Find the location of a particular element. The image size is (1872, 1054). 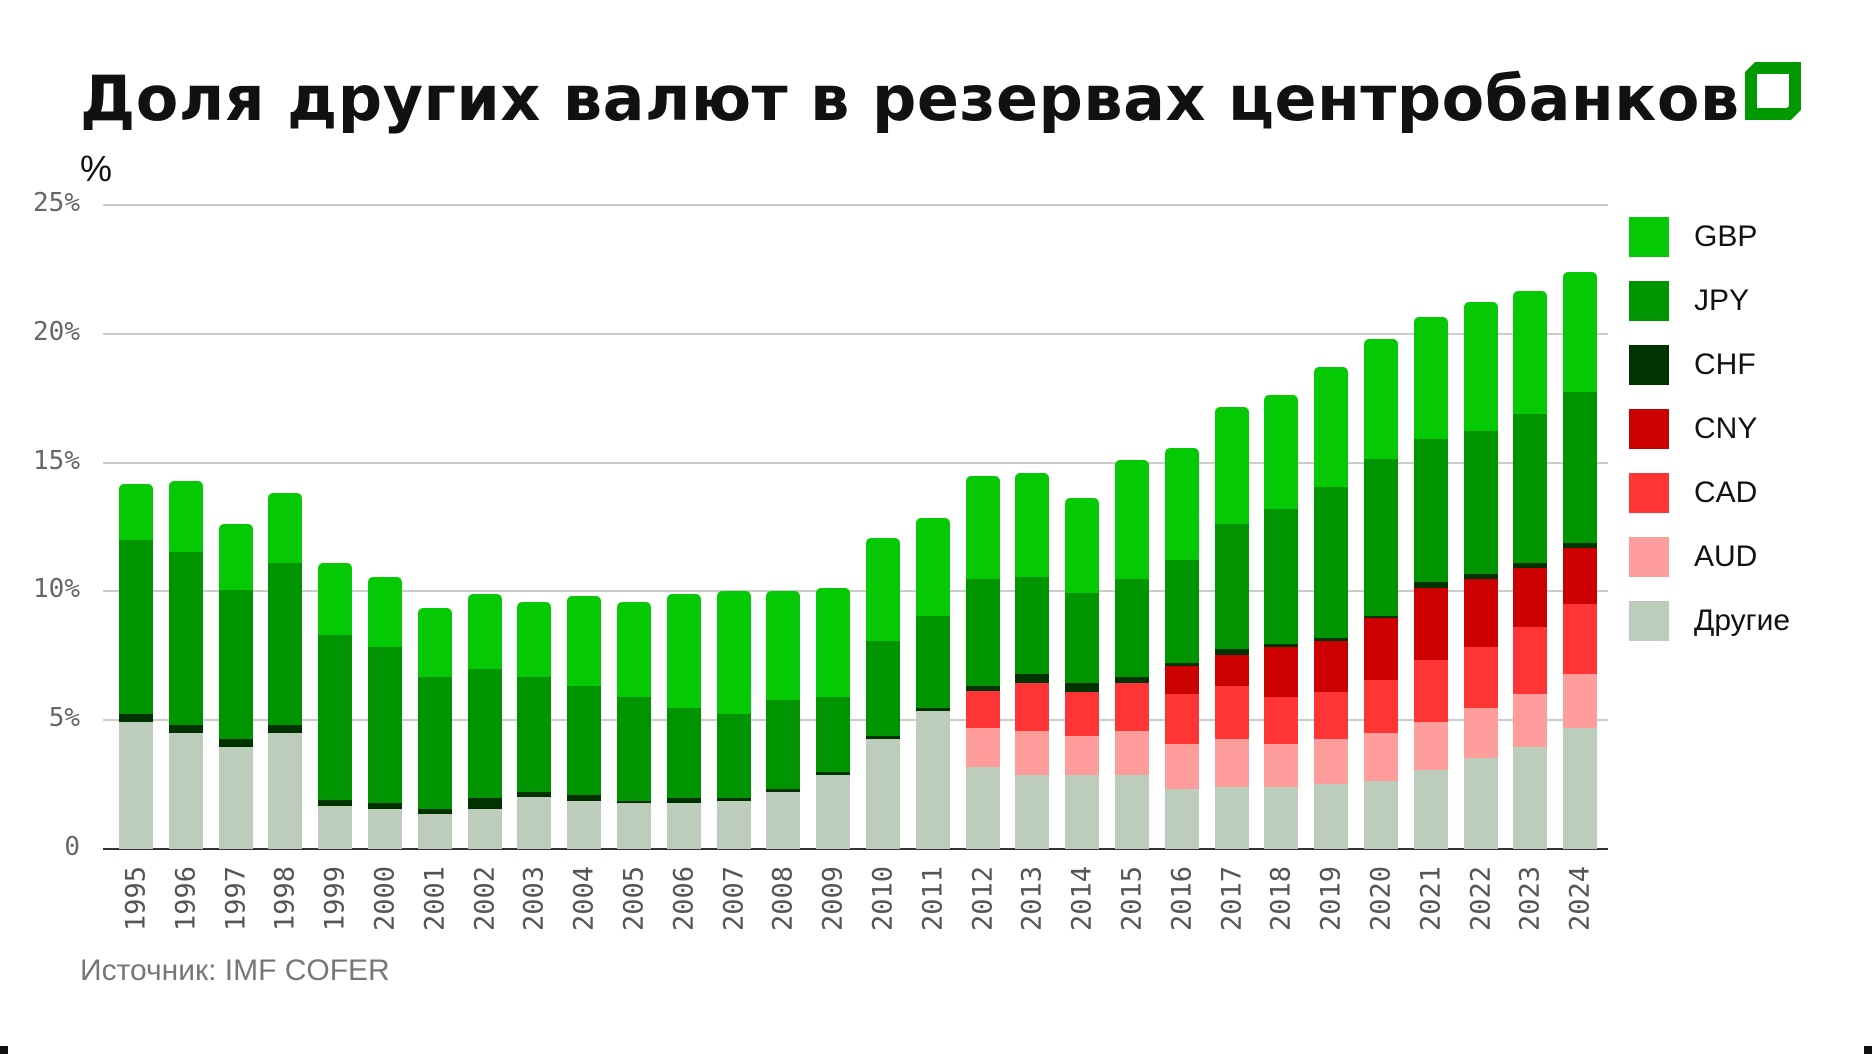

legend-label: CHF is located at coordinates (1725, 364).